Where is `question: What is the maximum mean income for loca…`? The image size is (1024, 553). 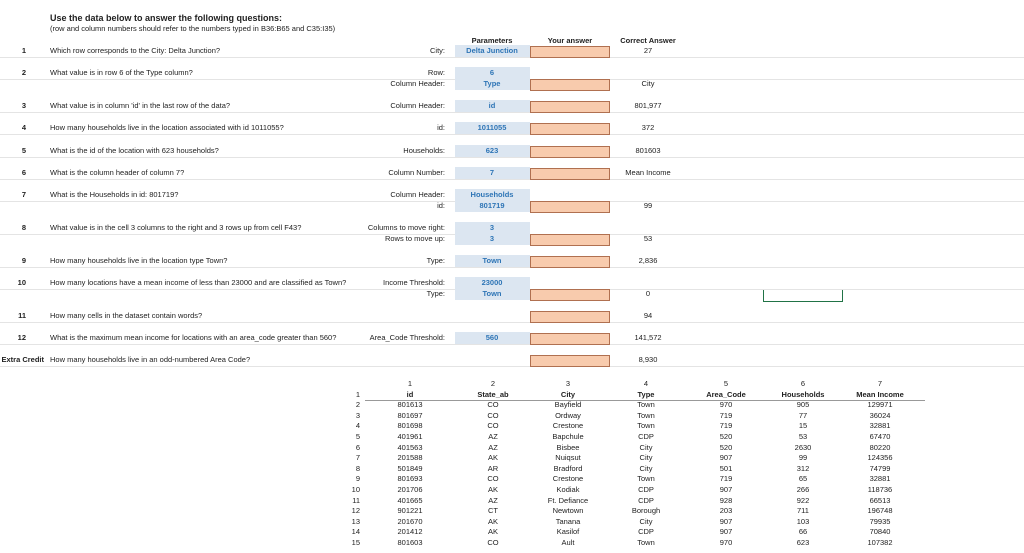
question: What is the maximum mean income for loca… is located at coordinates (193, 337).